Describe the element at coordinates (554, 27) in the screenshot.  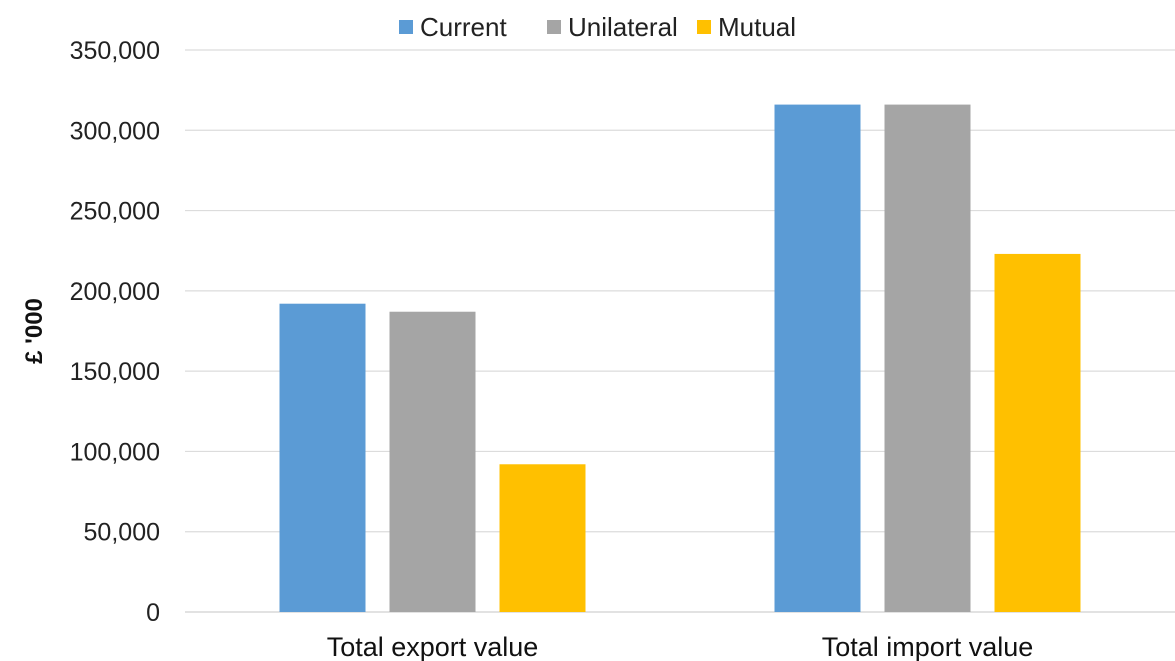
I see `legend-swatch-unilateral` at that location.